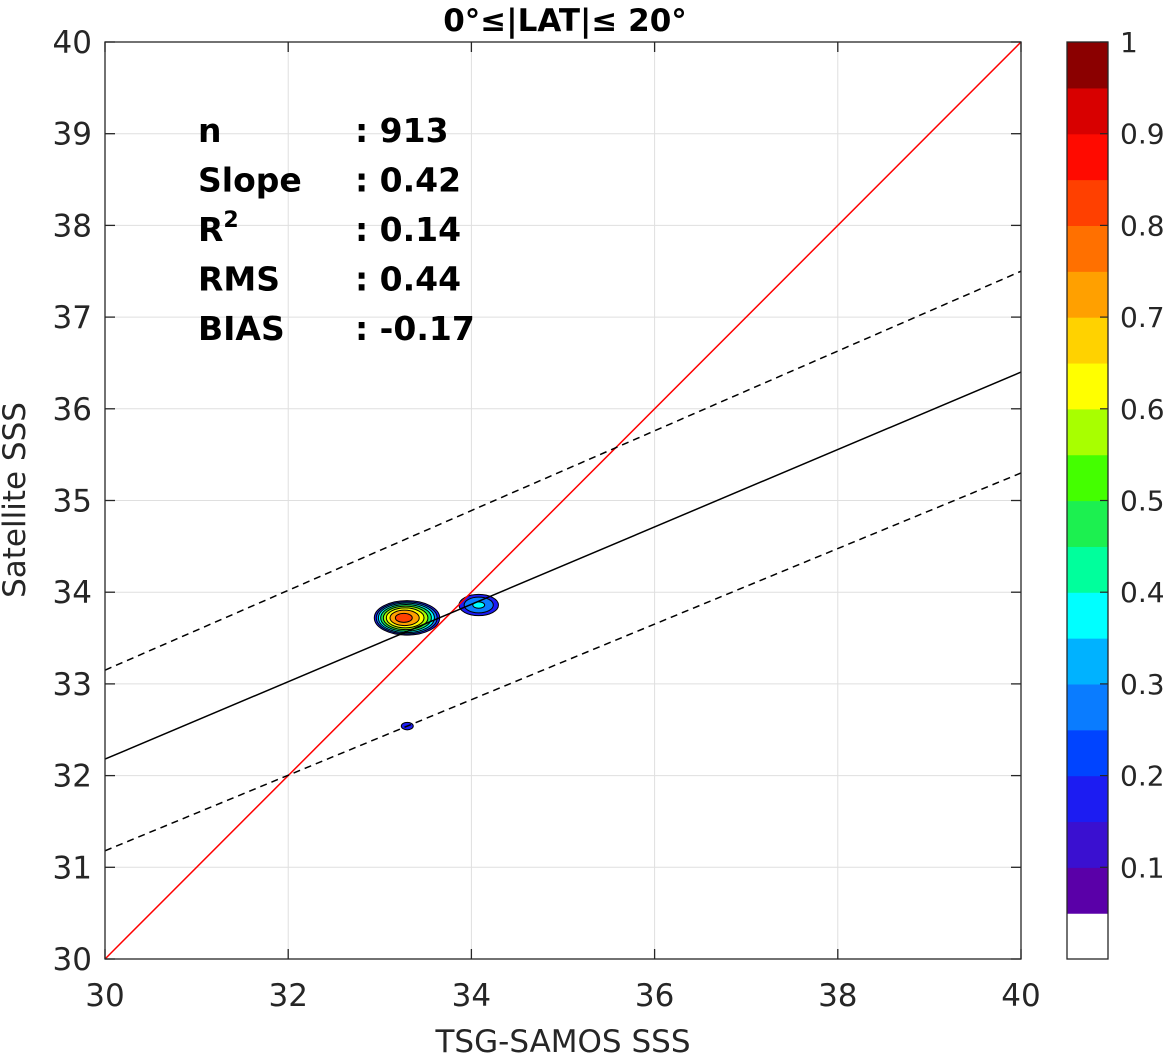  What do you see at coordinates (16, 500) in the screenshot?
I see `y-axis-title: Satellite SSS` at bounding box center [16, 500].